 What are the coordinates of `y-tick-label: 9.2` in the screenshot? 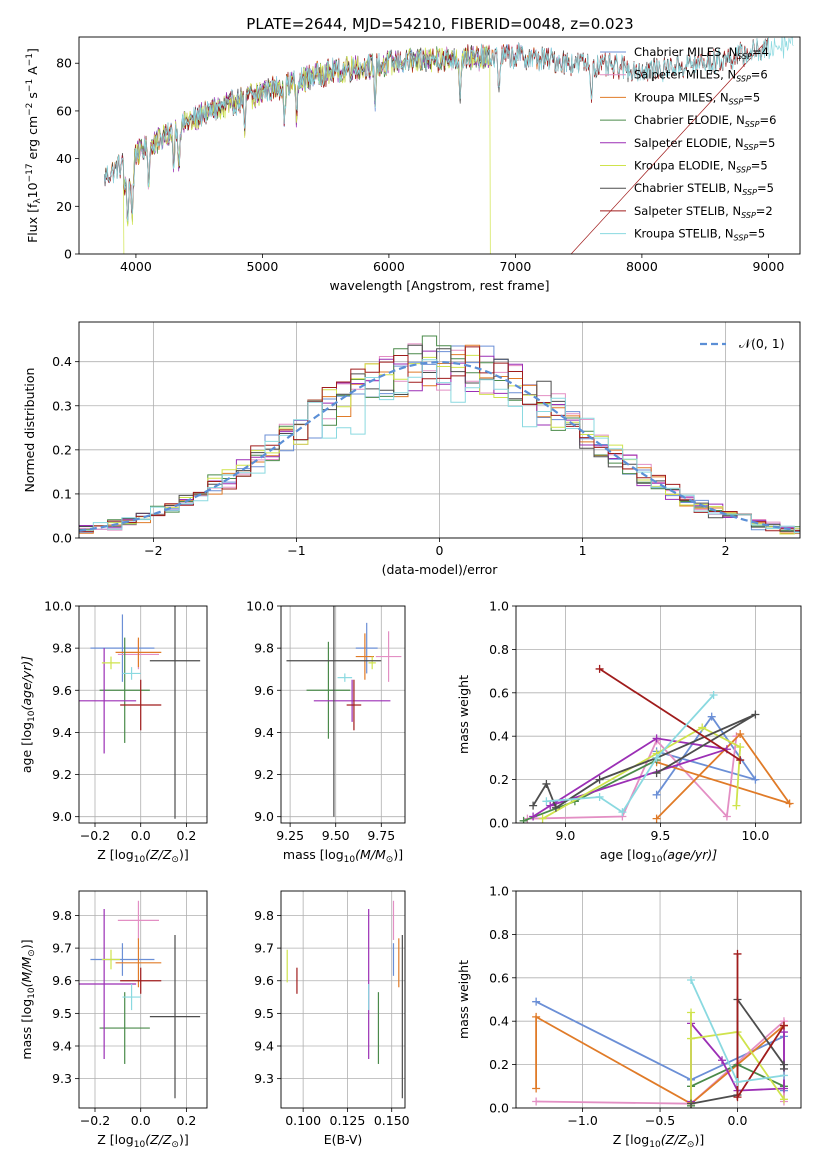 It's located at (264, 774).